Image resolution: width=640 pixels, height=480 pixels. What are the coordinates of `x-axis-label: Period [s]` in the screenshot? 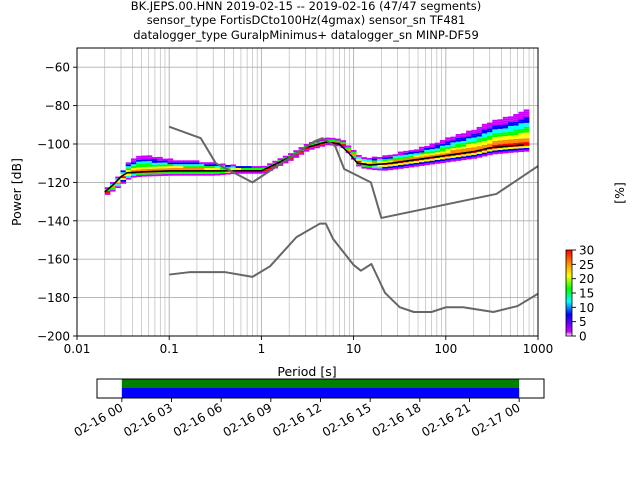 It's located at (306, 371).